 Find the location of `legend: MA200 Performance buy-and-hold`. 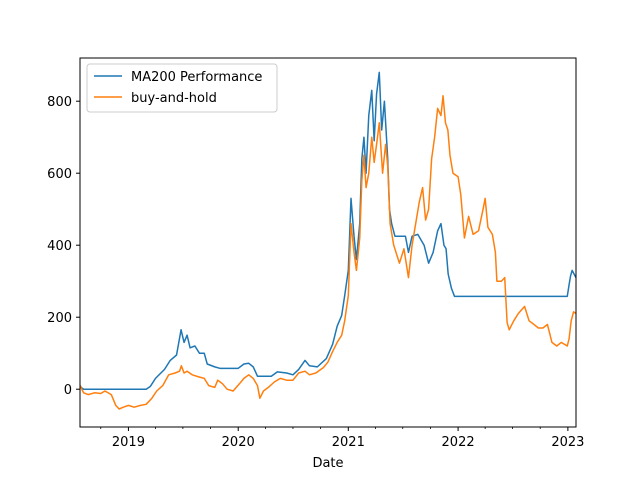

legend: MA200 Performance buy-and-hold is located at coordinates (182, 88).